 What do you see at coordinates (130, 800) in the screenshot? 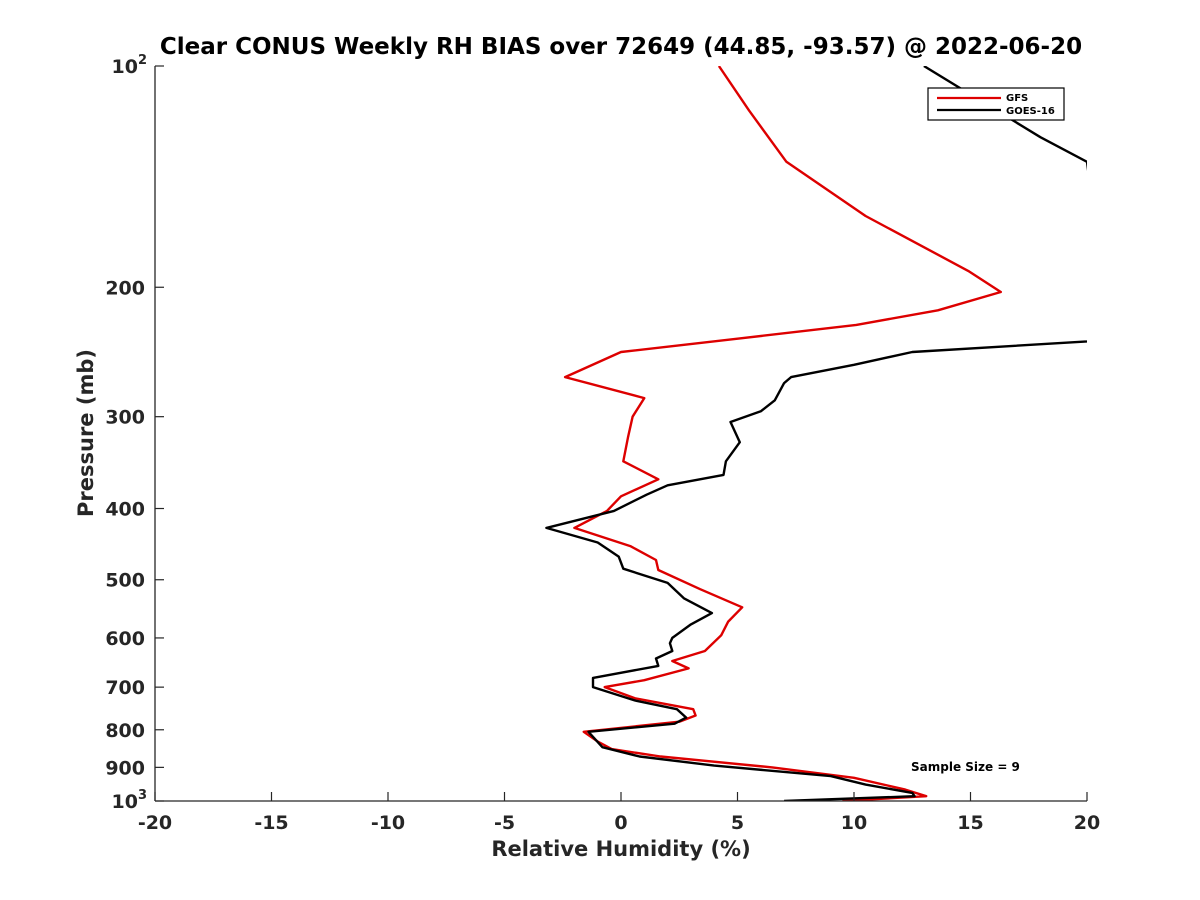
I see `y-tick-label: 10³` at bounding box center [130, 800].